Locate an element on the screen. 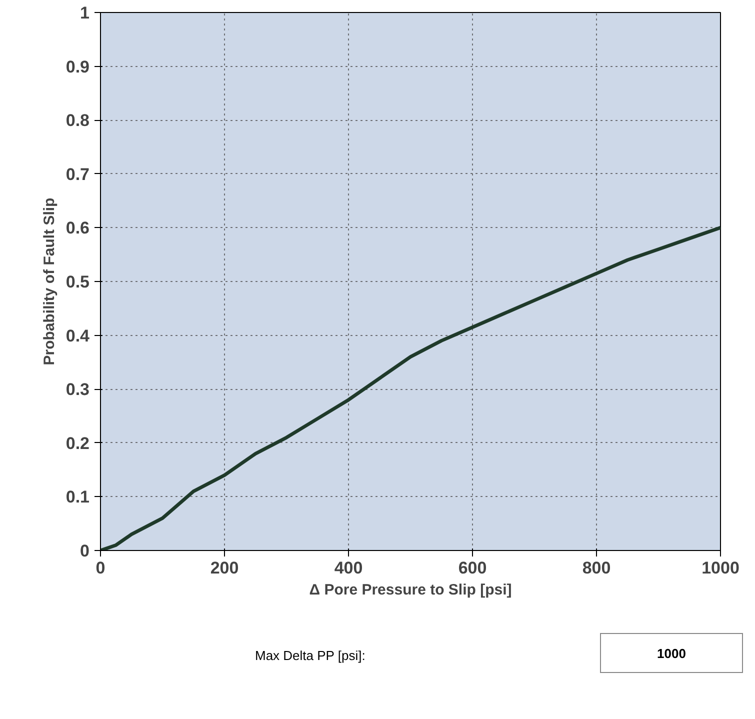  x-tick-label: 0 is located at coordinates (101, 568).